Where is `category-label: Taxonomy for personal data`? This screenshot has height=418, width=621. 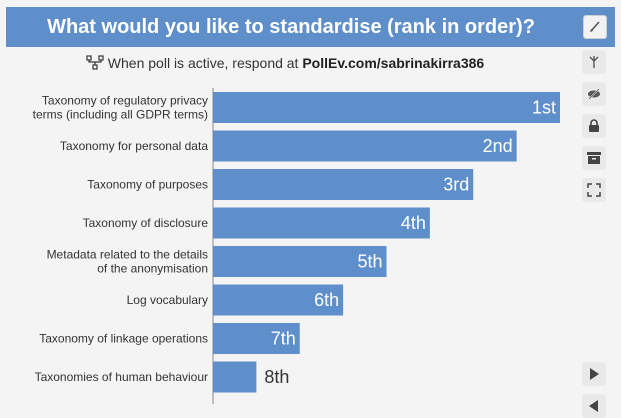 category-label: Taxonomy for personal data is located at coordinates (134, 146).